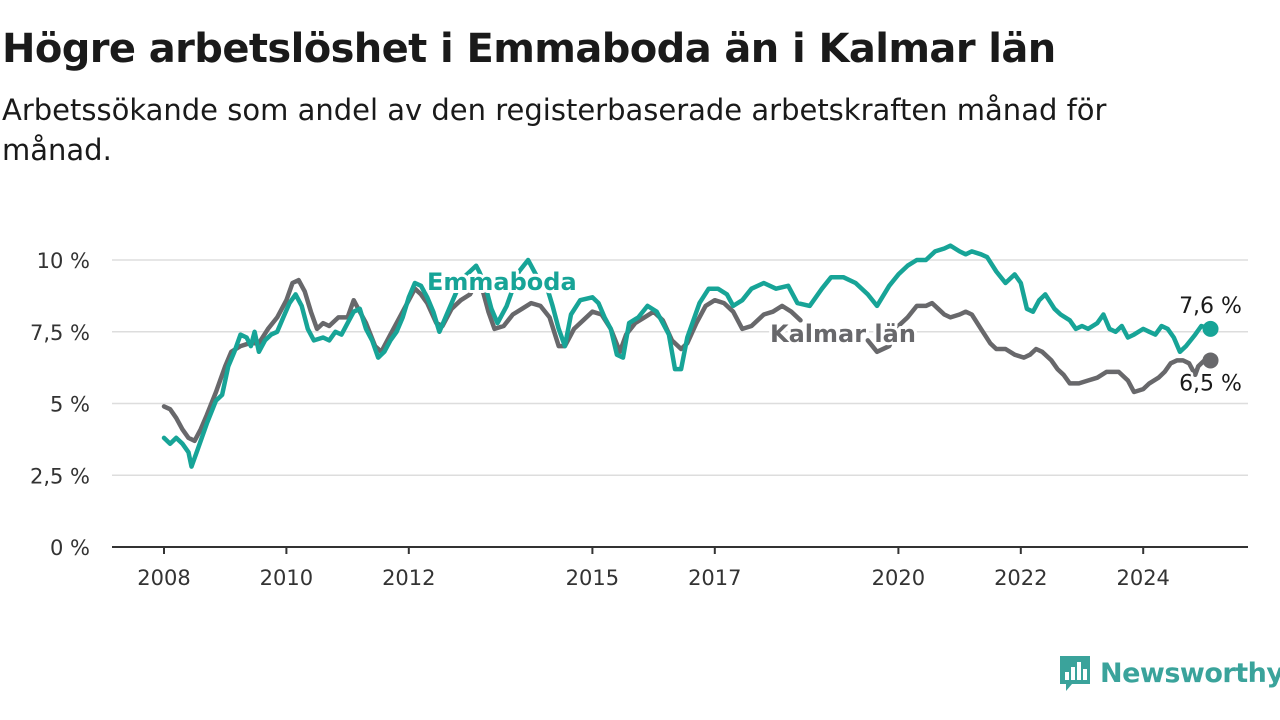  I want to click on x-tick-label: 2008, so click(163, 578).